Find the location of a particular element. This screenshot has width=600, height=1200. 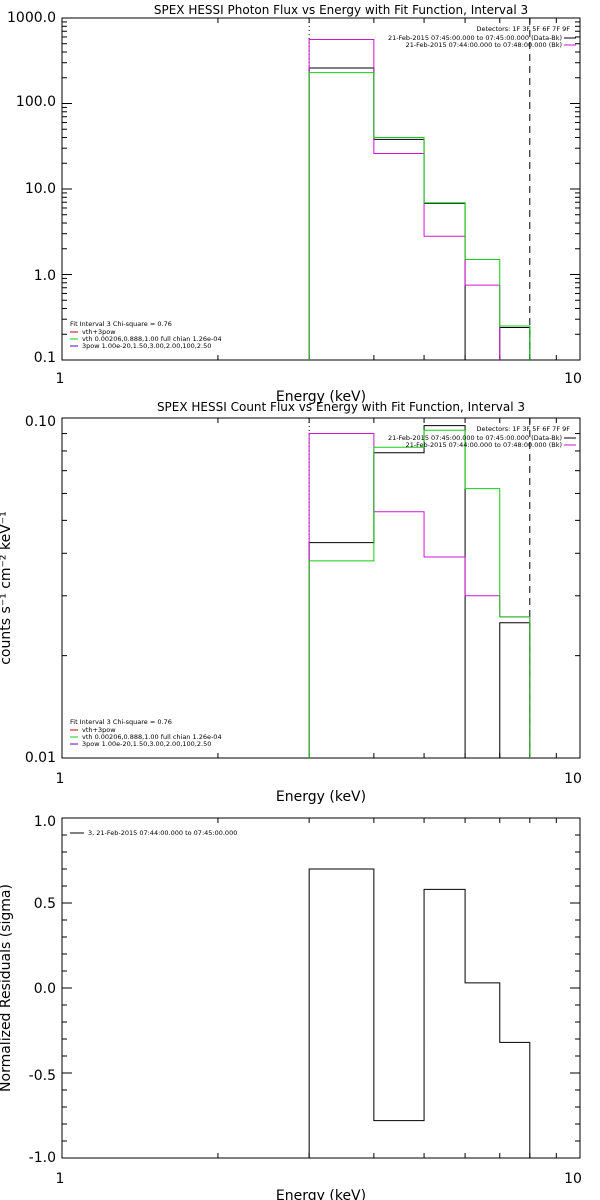

y-tick-label: 0.01 is located at coordinates (40, 758).